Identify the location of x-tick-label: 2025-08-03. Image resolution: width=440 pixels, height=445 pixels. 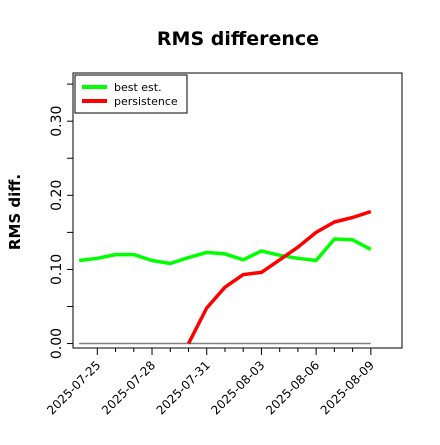
(237, 387).